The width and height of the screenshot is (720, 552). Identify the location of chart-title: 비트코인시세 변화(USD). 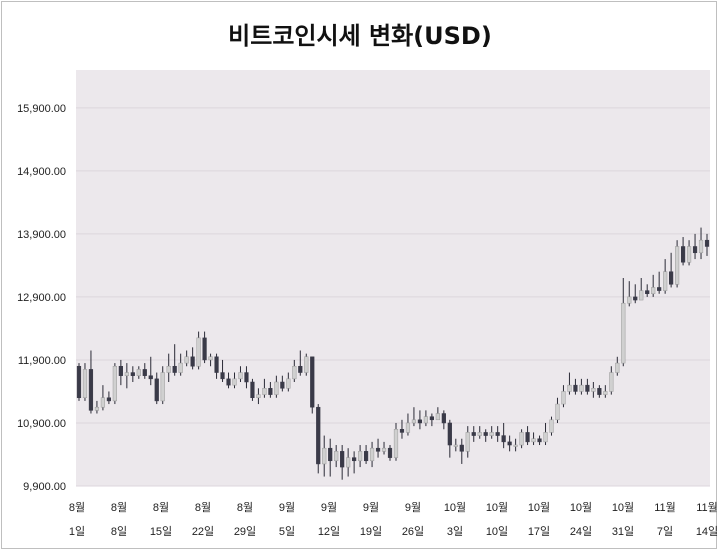
(360, 36).